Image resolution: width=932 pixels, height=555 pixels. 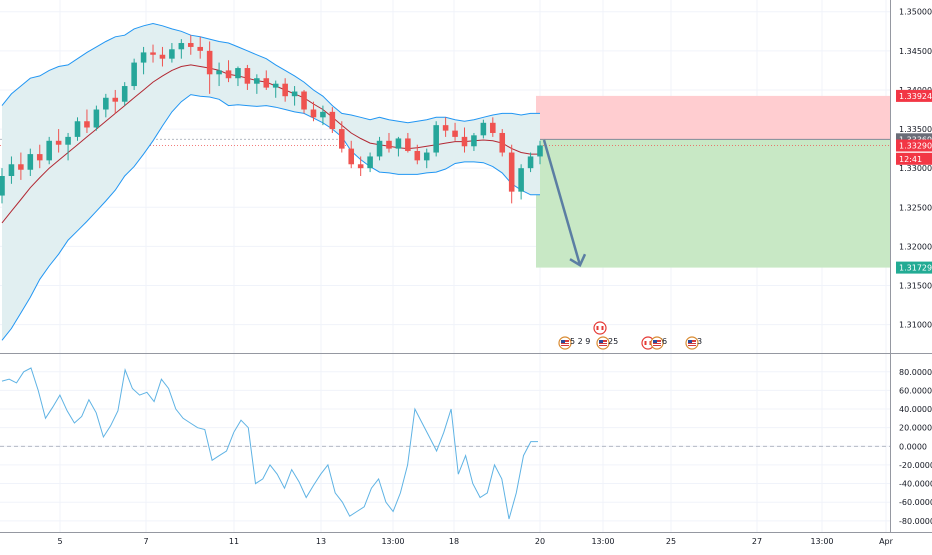 What do you see at coordinates (915, 168) in the screenshot?
I see `price-axis-tick-label: 1.33000` at bounding box center [915, 168].